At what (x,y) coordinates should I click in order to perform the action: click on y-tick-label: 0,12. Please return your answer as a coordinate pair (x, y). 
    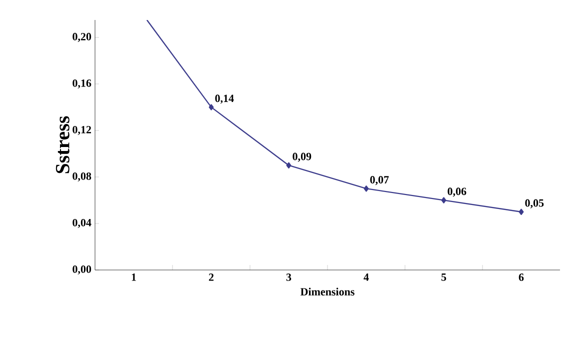
    Looking at the image, I should click on (81, 130).